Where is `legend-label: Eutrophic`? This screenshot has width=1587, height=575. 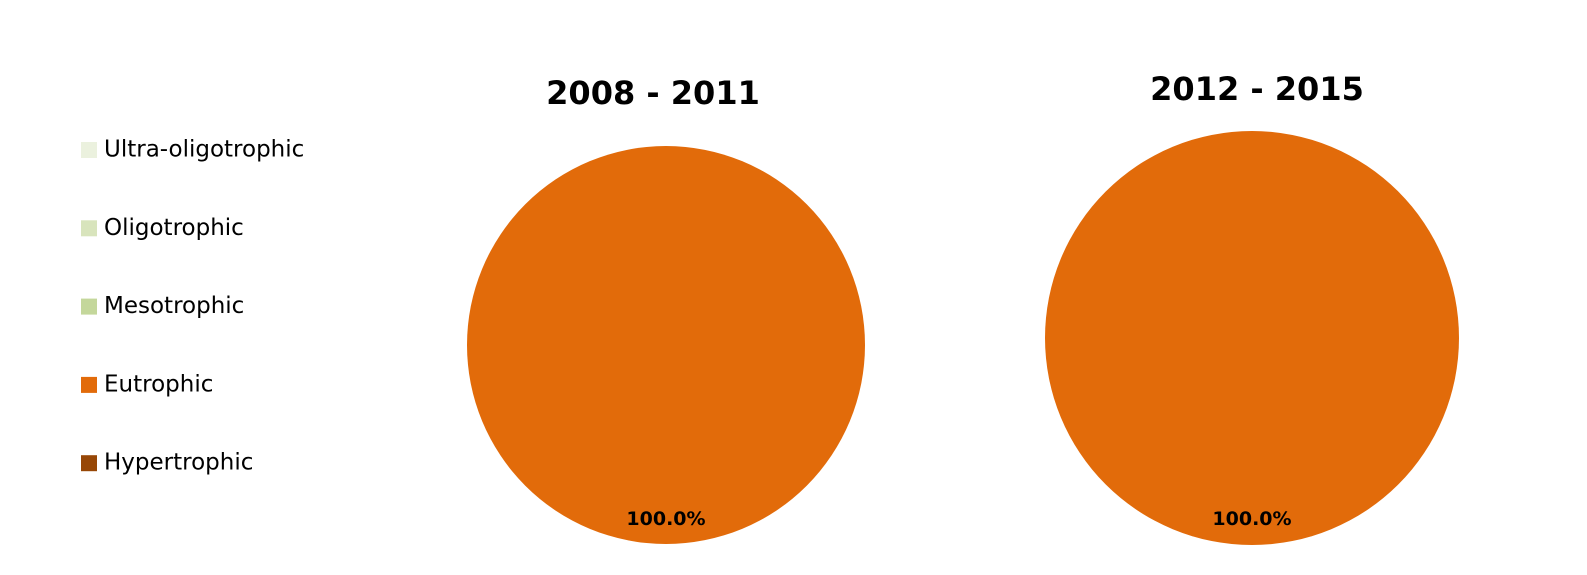
legend-label: Eutrophic is located at coordinates (158, 384).